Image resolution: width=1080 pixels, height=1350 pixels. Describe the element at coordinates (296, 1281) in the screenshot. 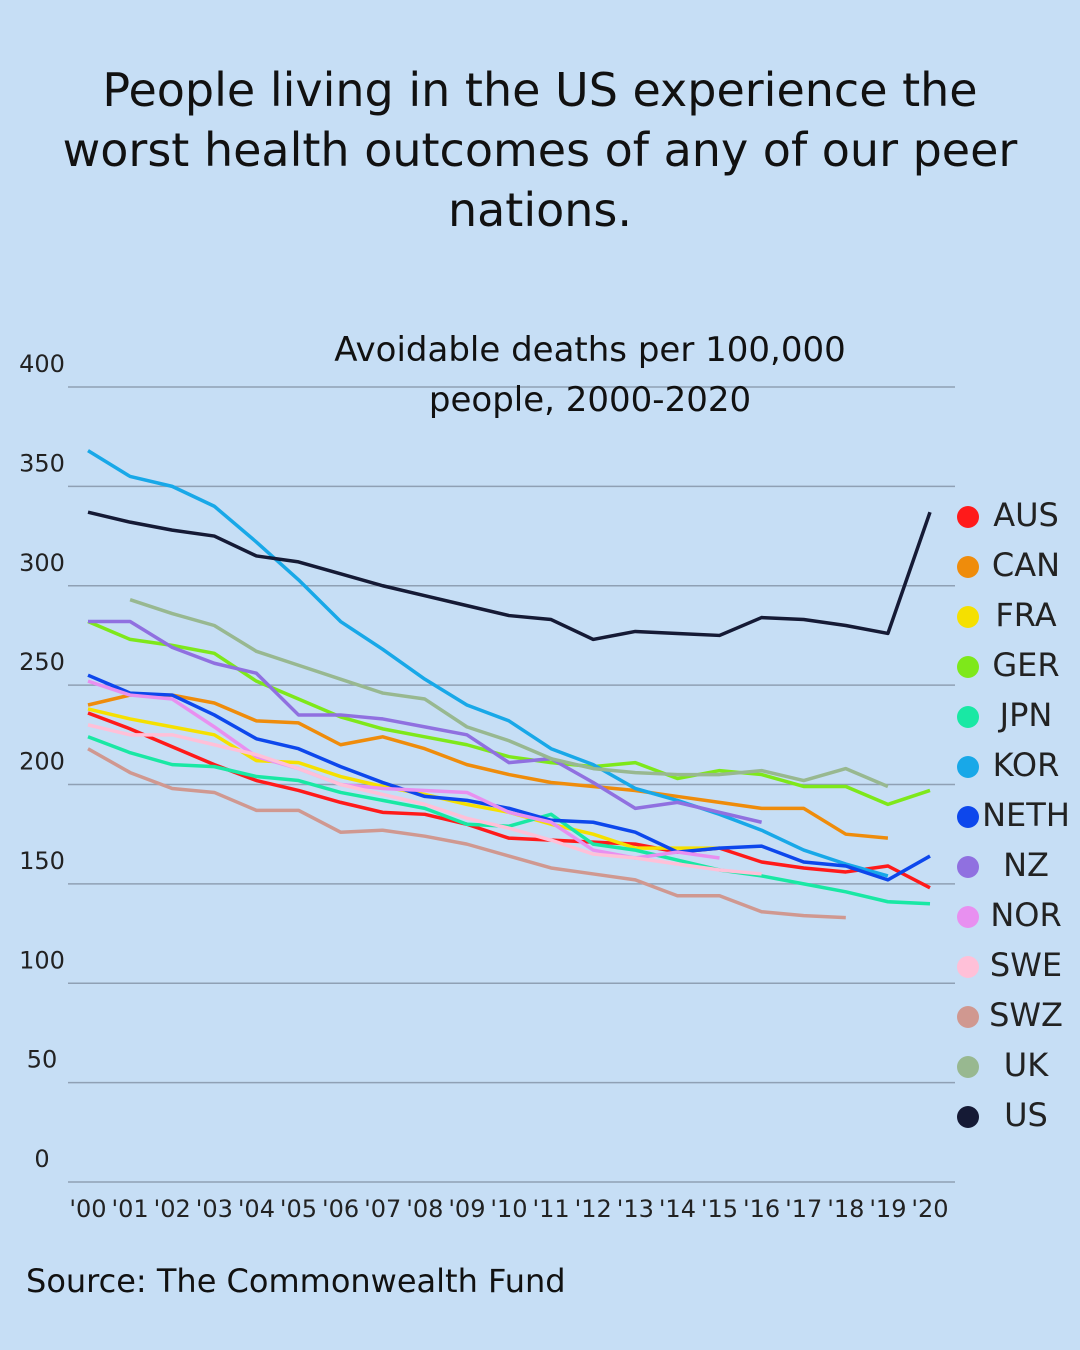

I see `source: Source: The Commonwealth Fund` at that location.